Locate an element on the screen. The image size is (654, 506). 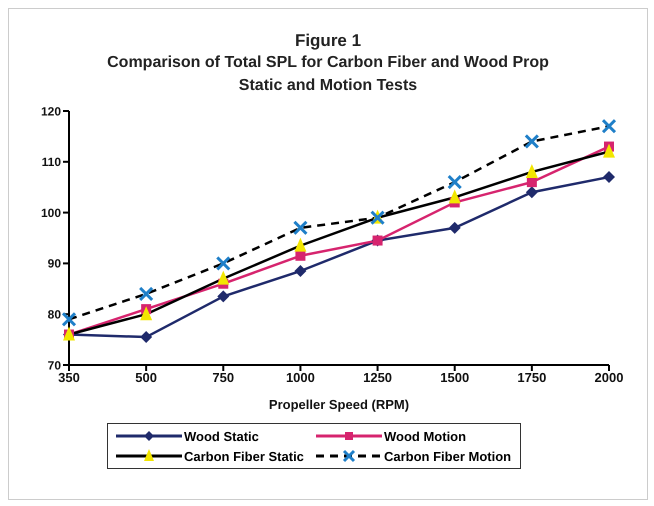
x-tick-label: 1250 is located at coordinates (377, 378).